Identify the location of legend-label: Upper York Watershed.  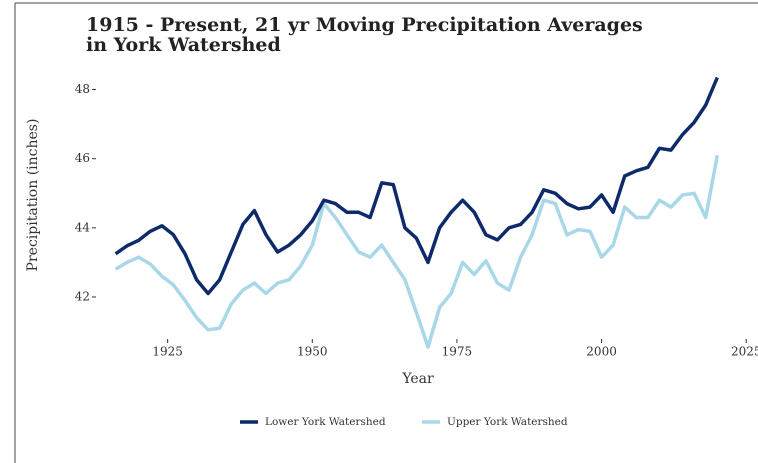
(507, 422).